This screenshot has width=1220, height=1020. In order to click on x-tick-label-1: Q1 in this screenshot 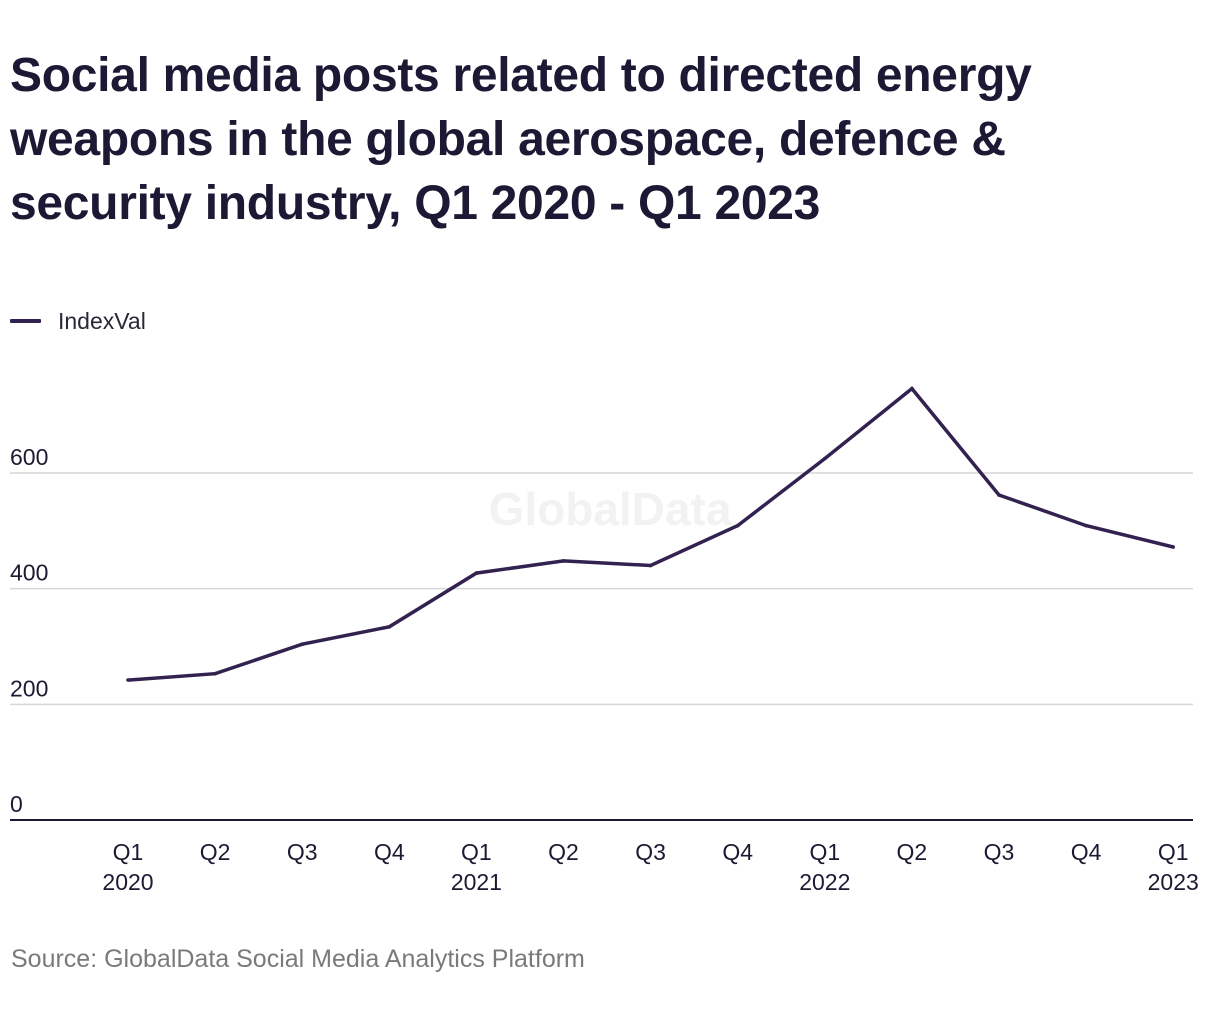, I will do `click(128, 852)`.